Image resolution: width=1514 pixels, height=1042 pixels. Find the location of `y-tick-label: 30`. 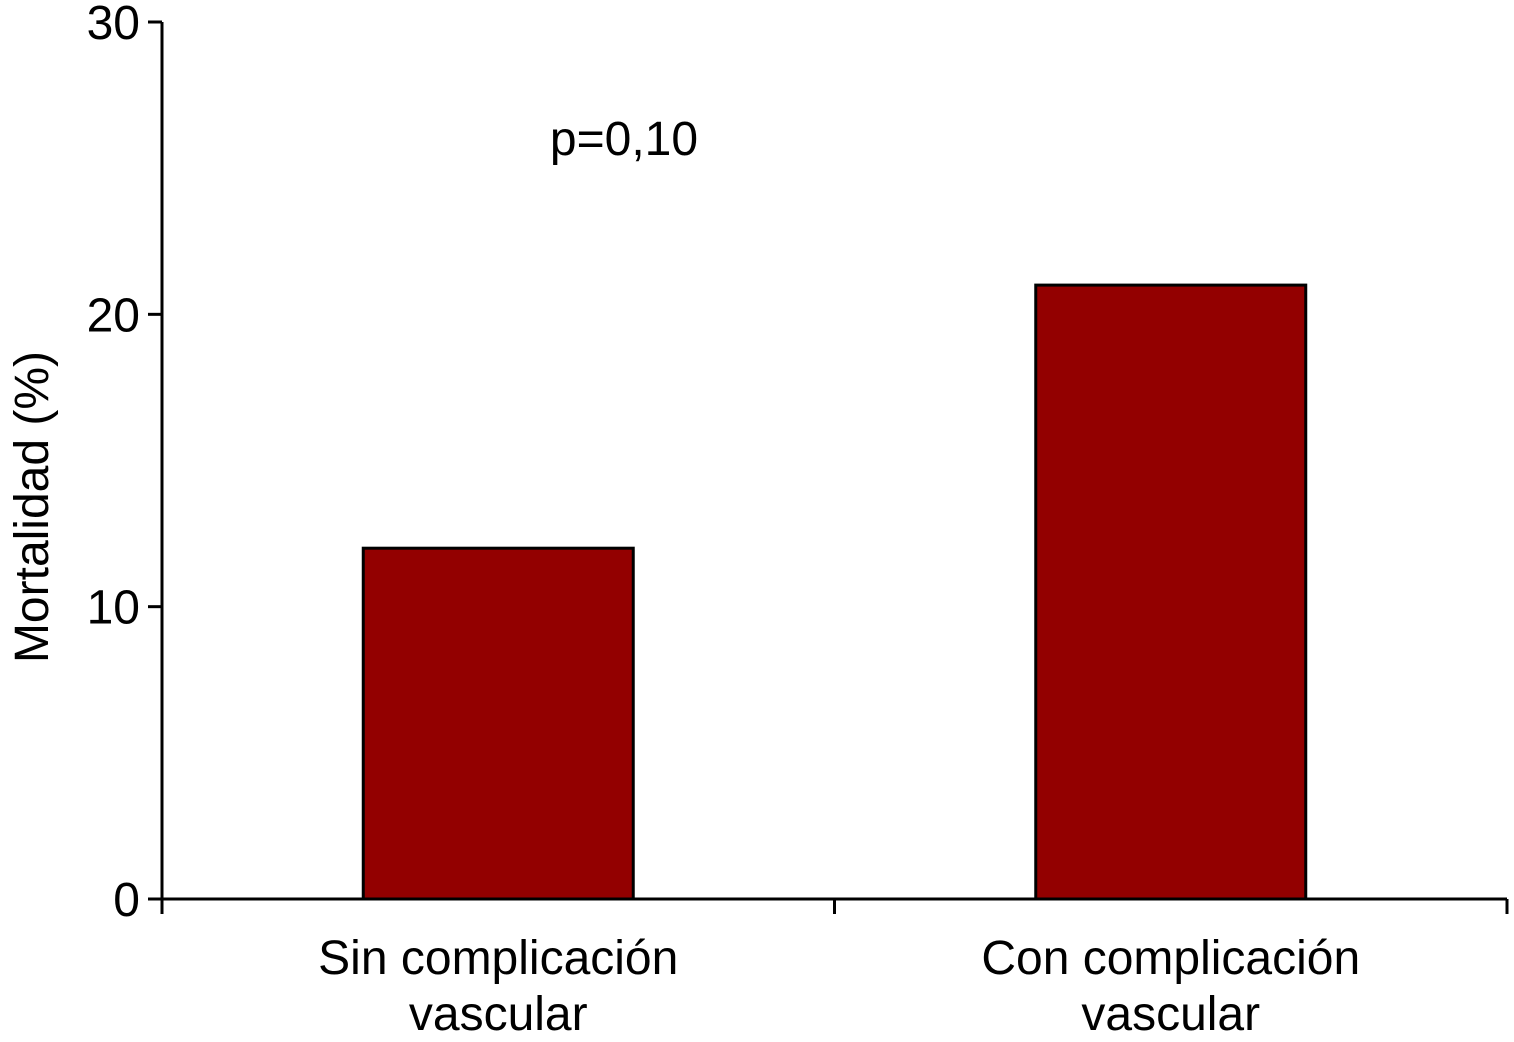

y-tick-label: 30 is located at coordinates (113, 25).